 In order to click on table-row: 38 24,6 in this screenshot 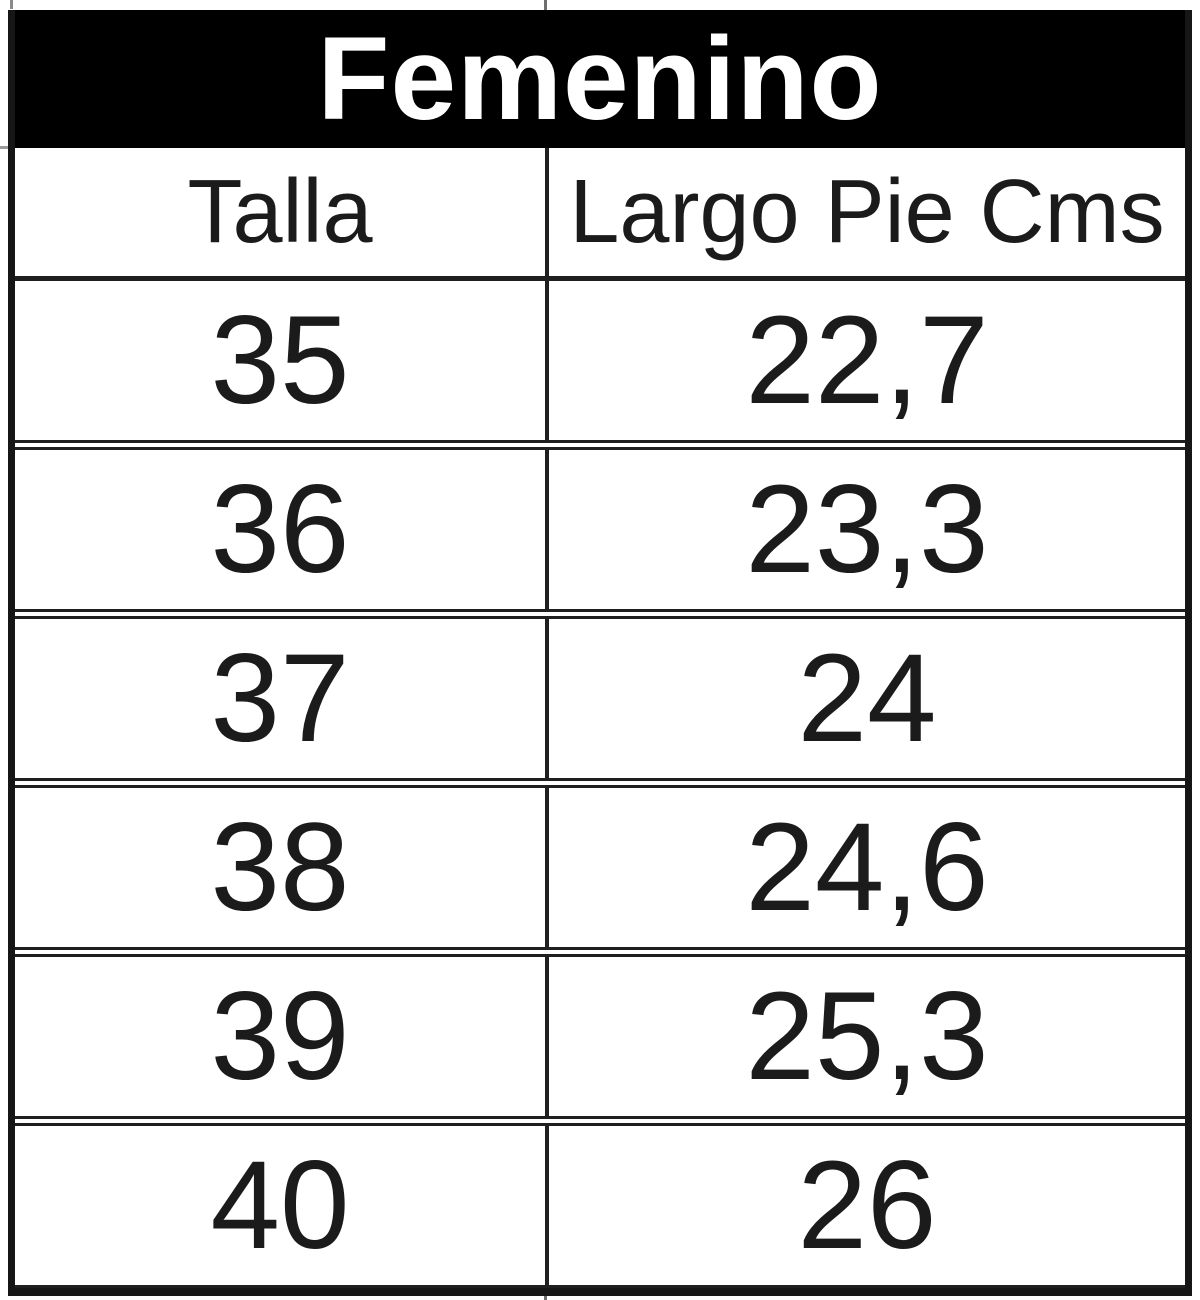, I will do `click(600, 867)`.